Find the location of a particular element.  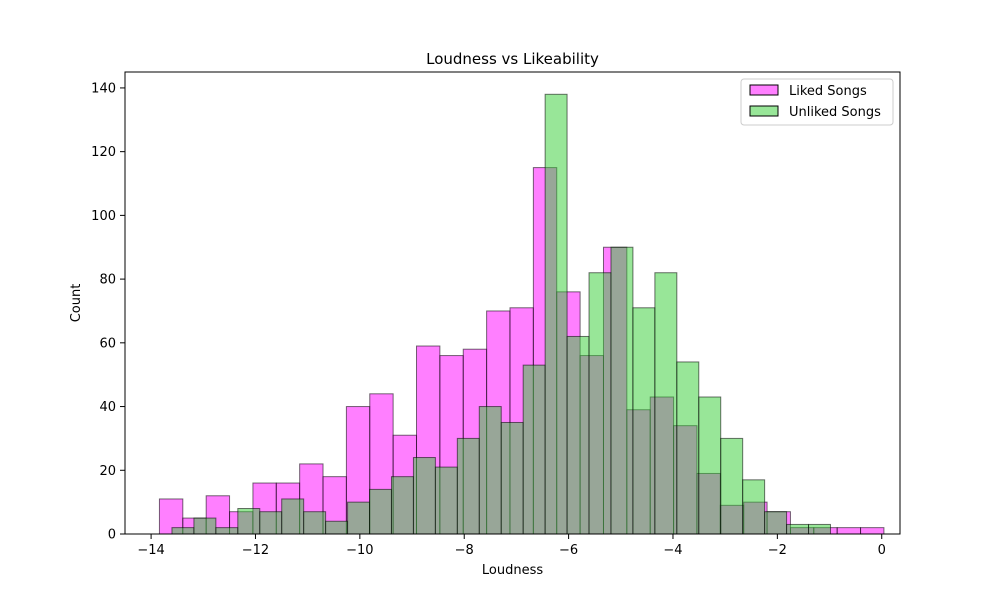

x-tick-label: −8 is located at coordinates (464, 550).